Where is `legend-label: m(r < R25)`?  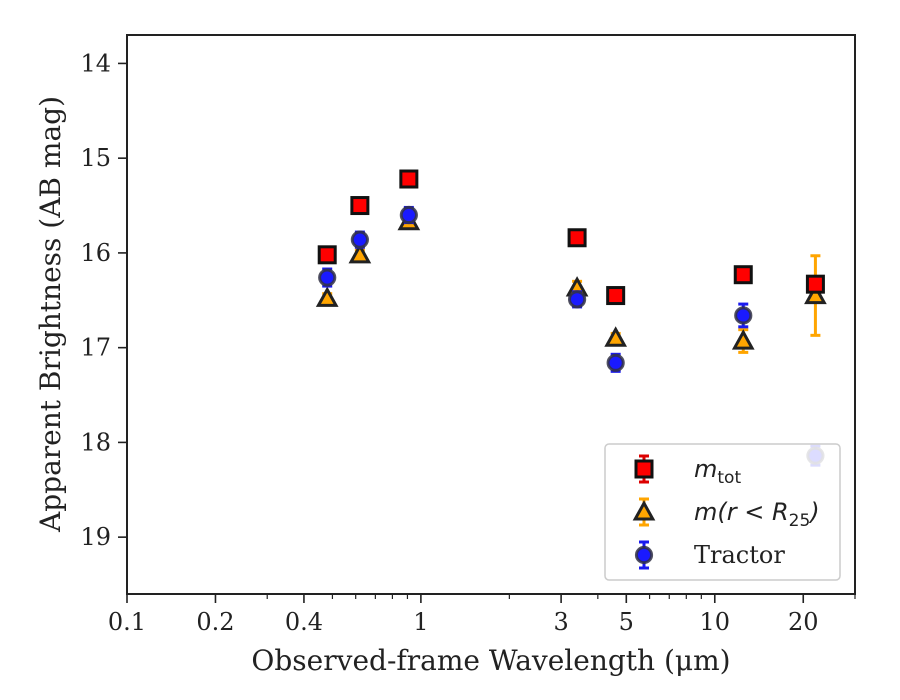 legend-label: m(r < R25) is located at coordinates (757, 514).